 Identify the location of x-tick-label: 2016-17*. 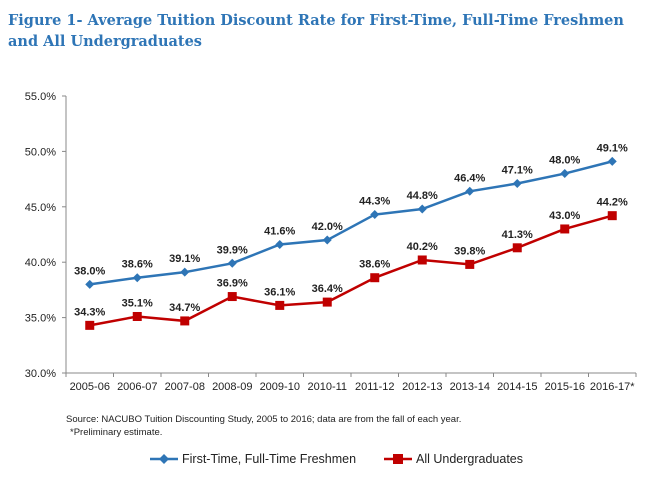
(612, 387).